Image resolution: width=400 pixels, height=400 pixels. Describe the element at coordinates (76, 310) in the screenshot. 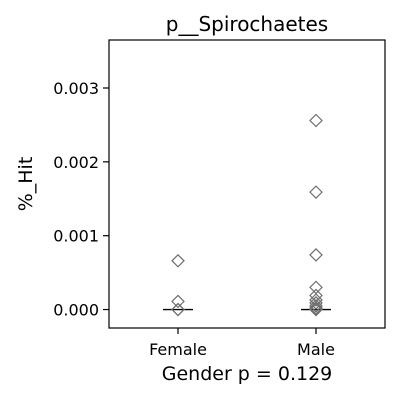

I see `y-tick-label: 0.000` at that location.